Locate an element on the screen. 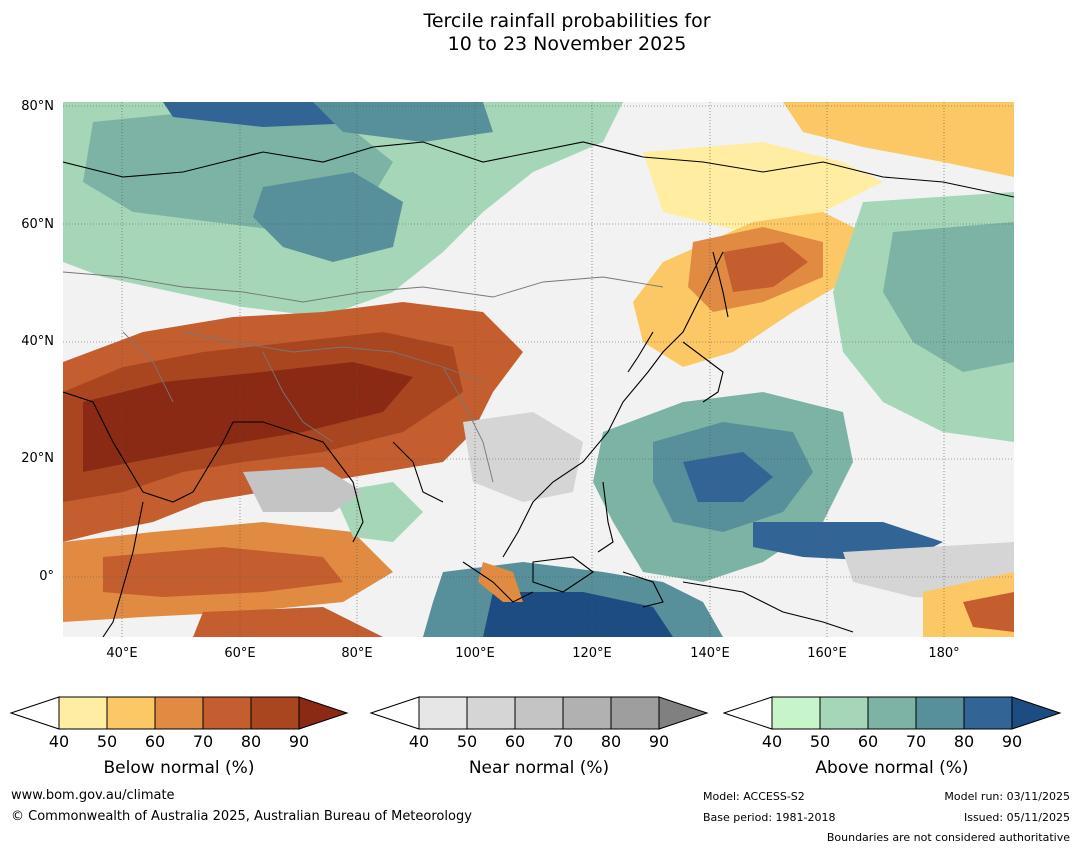 The image size is (1081, 850). tick-above-90: 90 is located at coordinates (1012, 741).